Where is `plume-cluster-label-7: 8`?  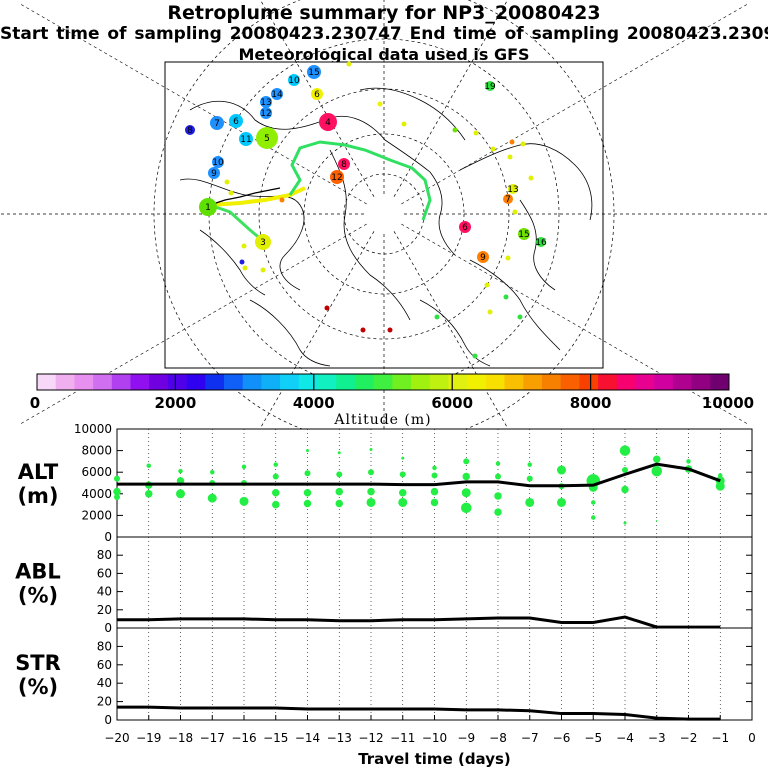 plume-cluster-label-7: 8 is located at coordinates (190, 131).